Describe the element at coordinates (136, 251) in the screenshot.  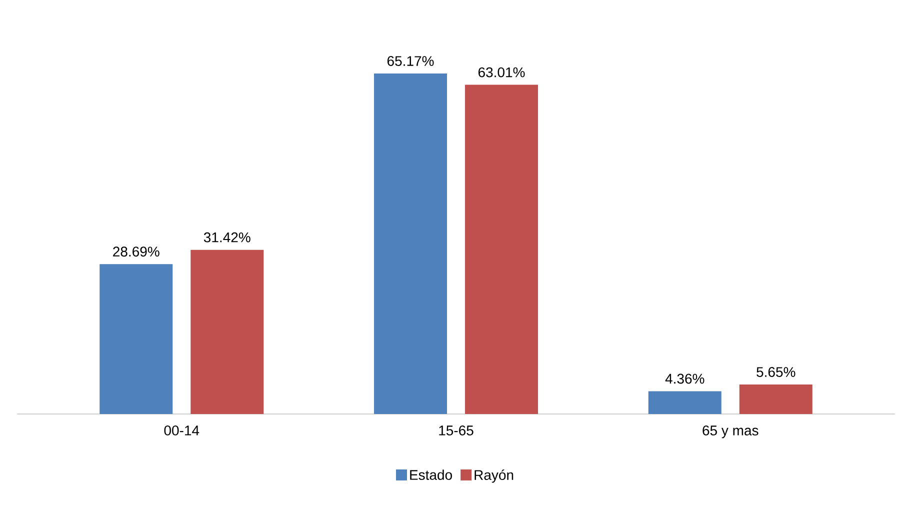
I see `data-label: 28.69%` at that location.